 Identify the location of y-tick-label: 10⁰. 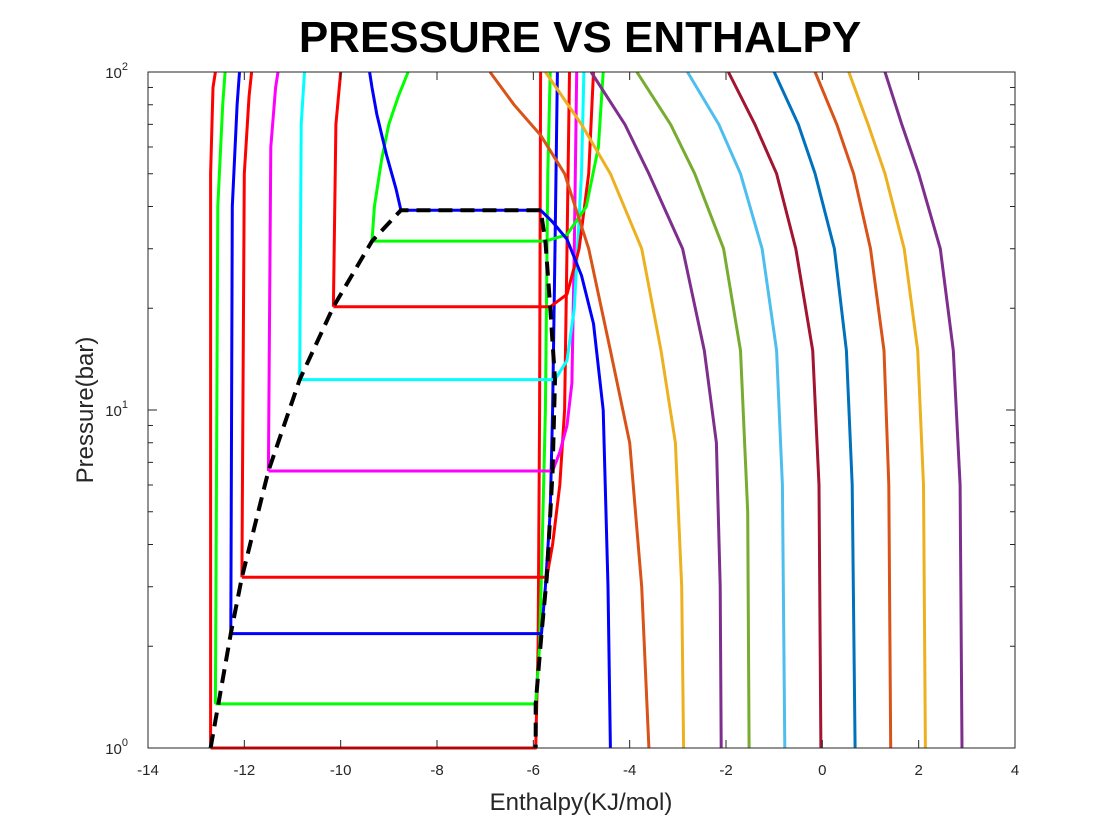
(116, 747).